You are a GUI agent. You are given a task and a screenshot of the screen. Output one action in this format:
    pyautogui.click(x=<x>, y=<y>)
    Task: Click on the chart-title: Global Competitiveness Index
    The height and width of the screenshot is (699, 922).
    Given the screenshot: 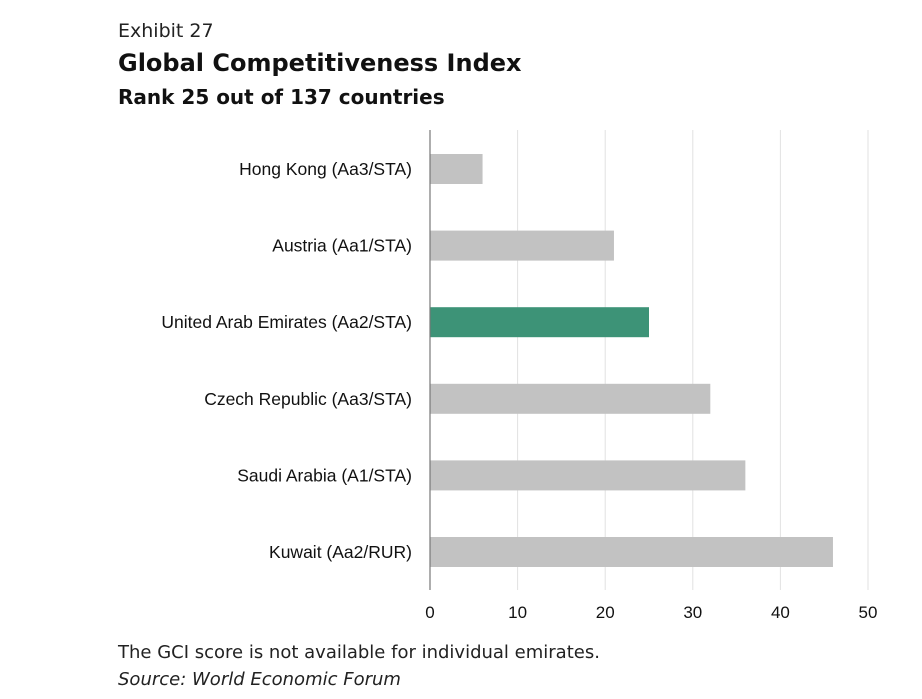 What is the action you would take?
    pyautogui.click(x=320, y=63)
    